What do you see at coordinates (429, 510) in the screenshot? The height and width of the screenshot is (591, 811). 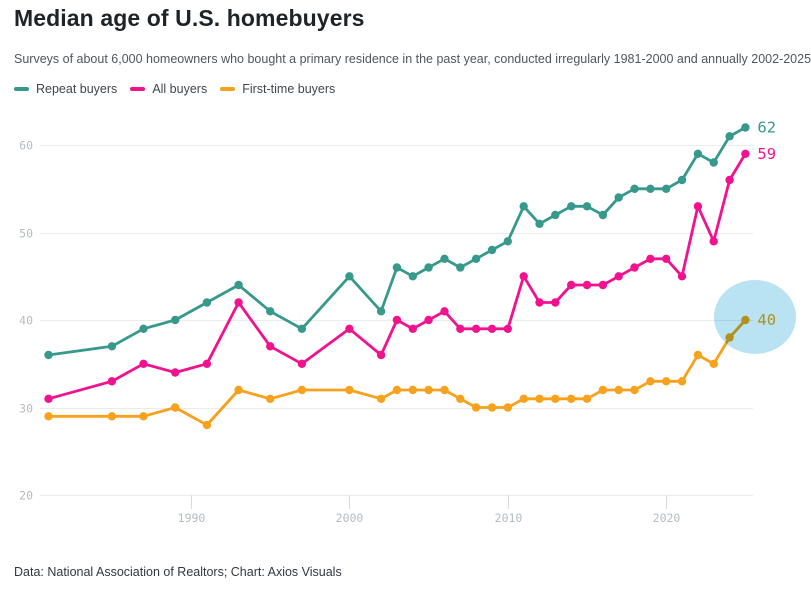 I see `x-axis: 1990 2000 2010 2020` at bounding box center [429, 510].